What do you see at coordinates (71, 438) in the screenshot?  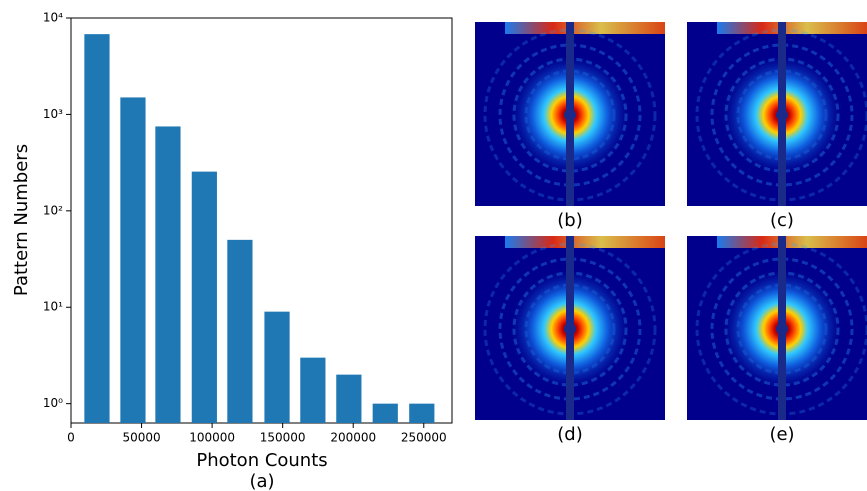 I see `x-tick-label: 0` at bounding box center [71, 438].